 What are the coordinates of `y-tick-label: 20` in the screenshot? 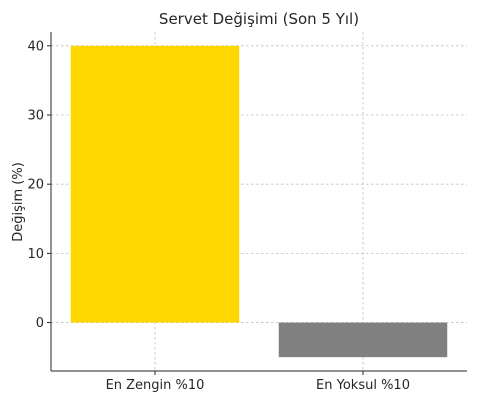 It's located at (35, 185).